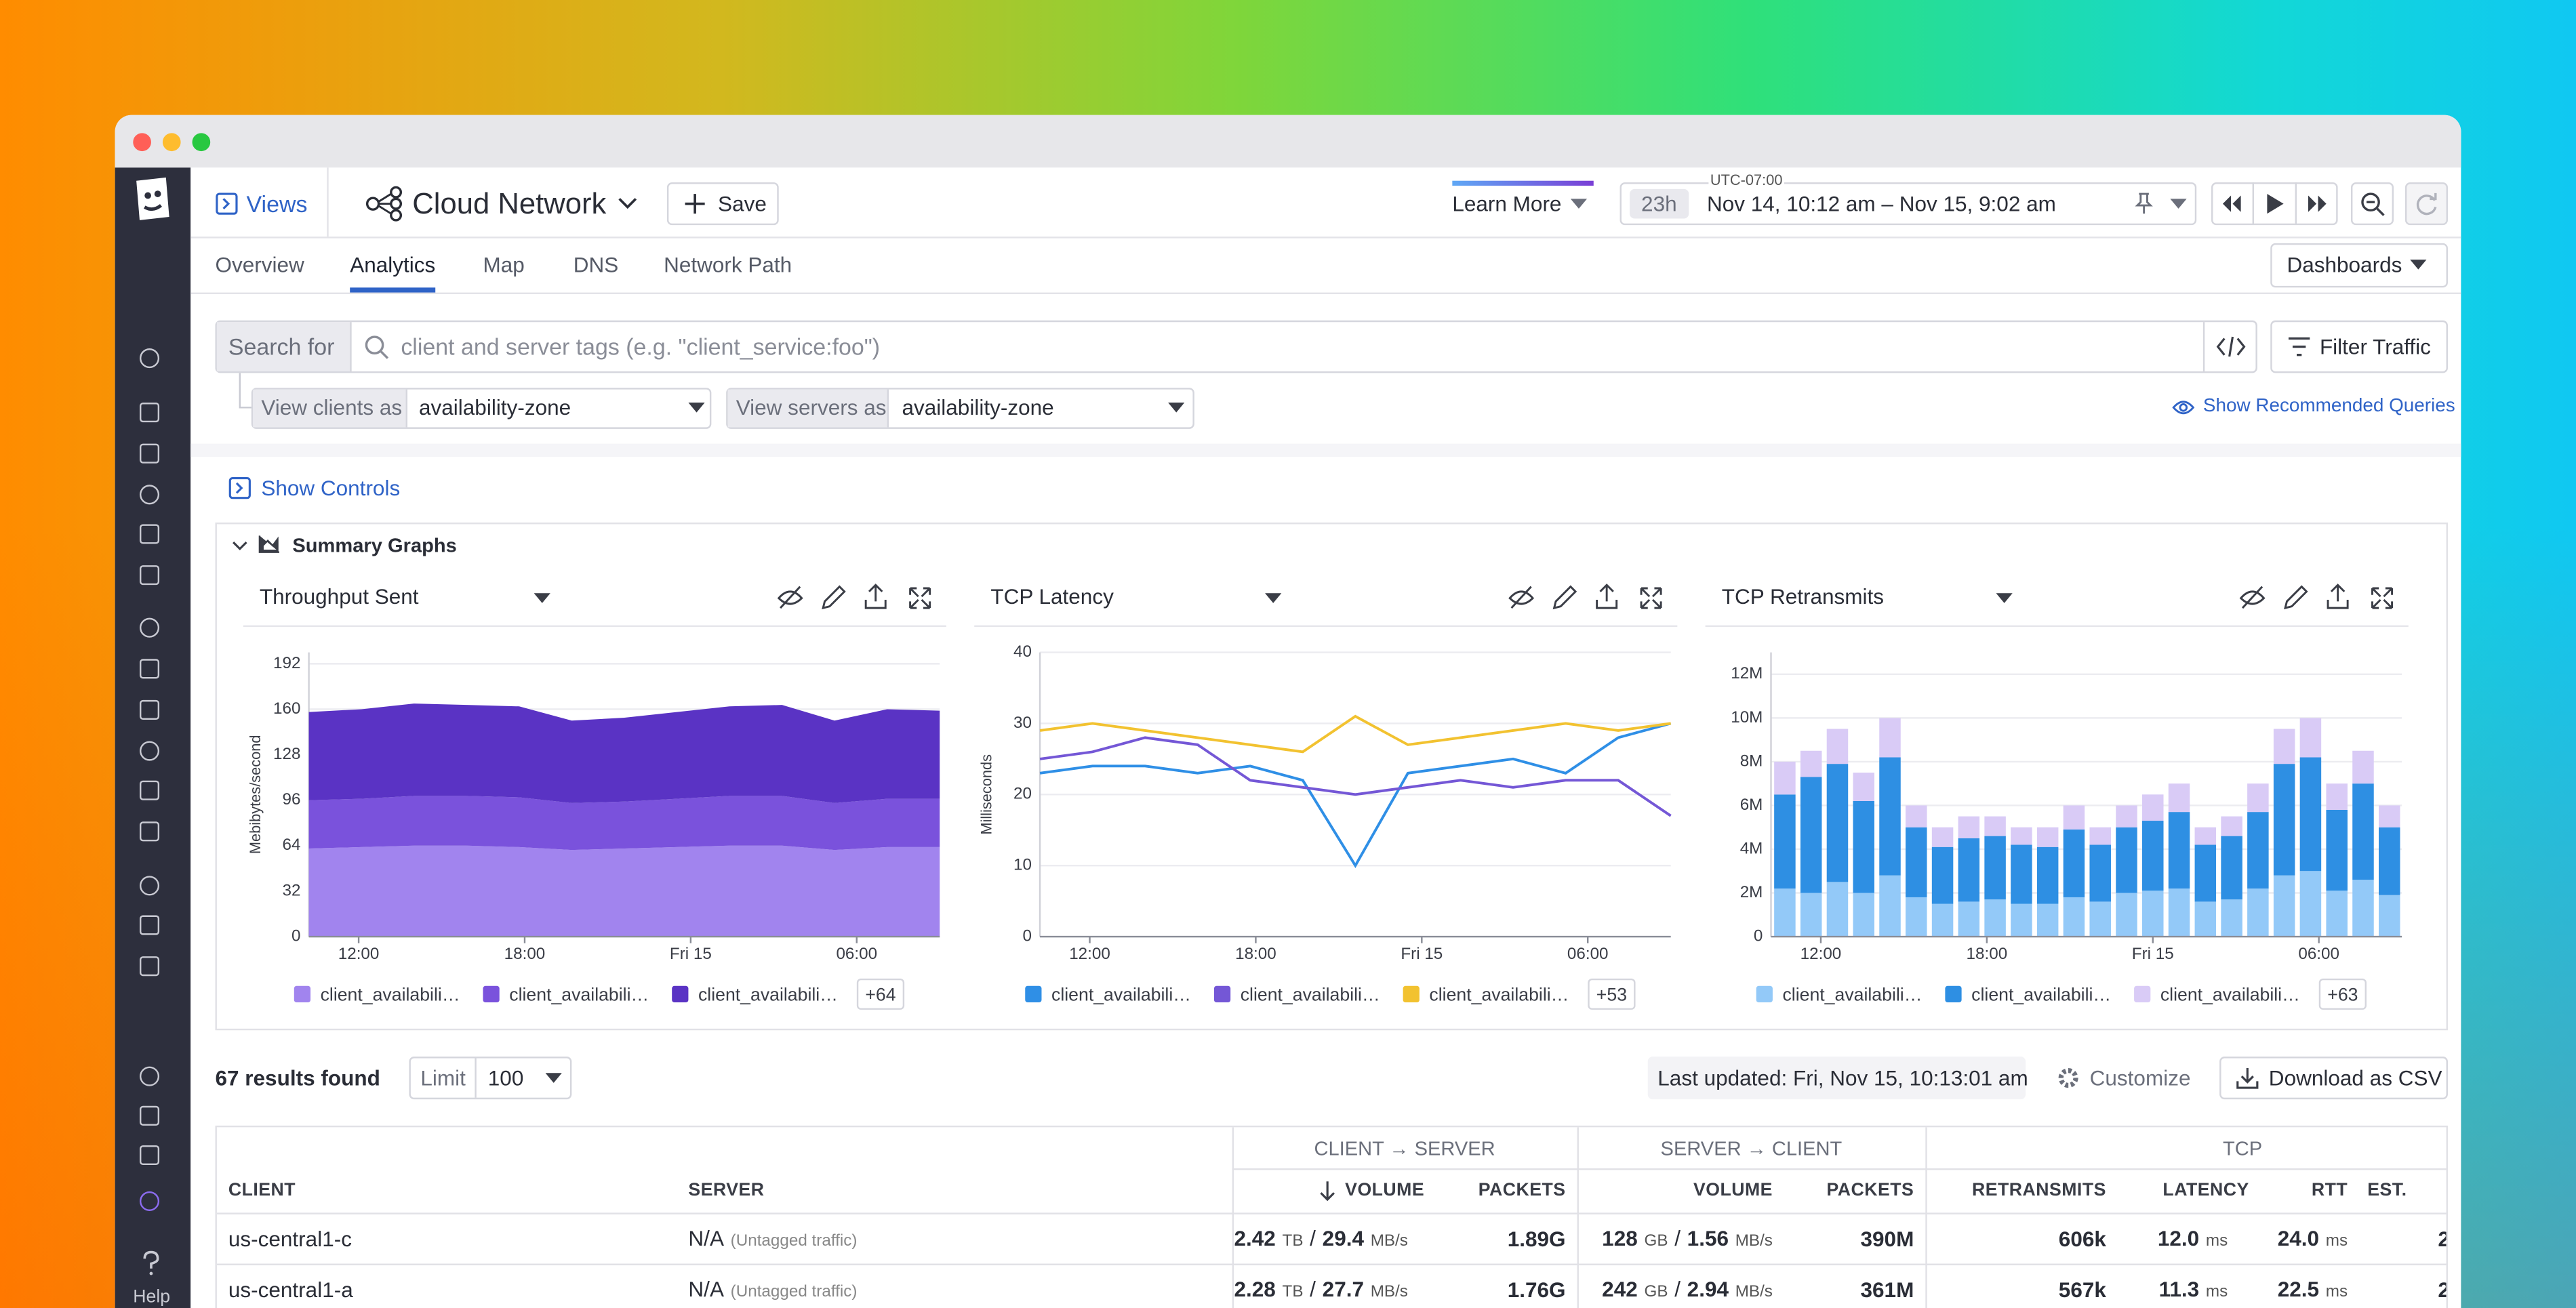 This screenshot has height=1308, width=2576. What do you see at coordinates (505, 1077) in the screenshot?
I see `limit-value: 100` at bounding box center [505, 1077].